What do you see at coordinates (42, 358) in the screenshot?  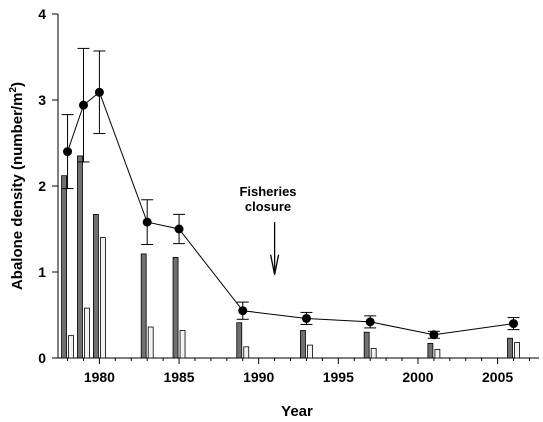 I see `y-tick-label: 0` at bounding box center [42, 358].